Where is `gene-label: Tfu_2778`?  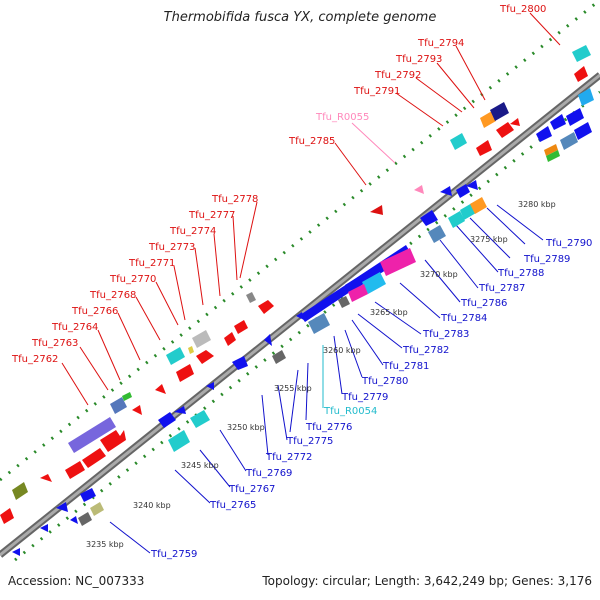 gene-label: Tfu_2778 is located at coordinates (234, 199).